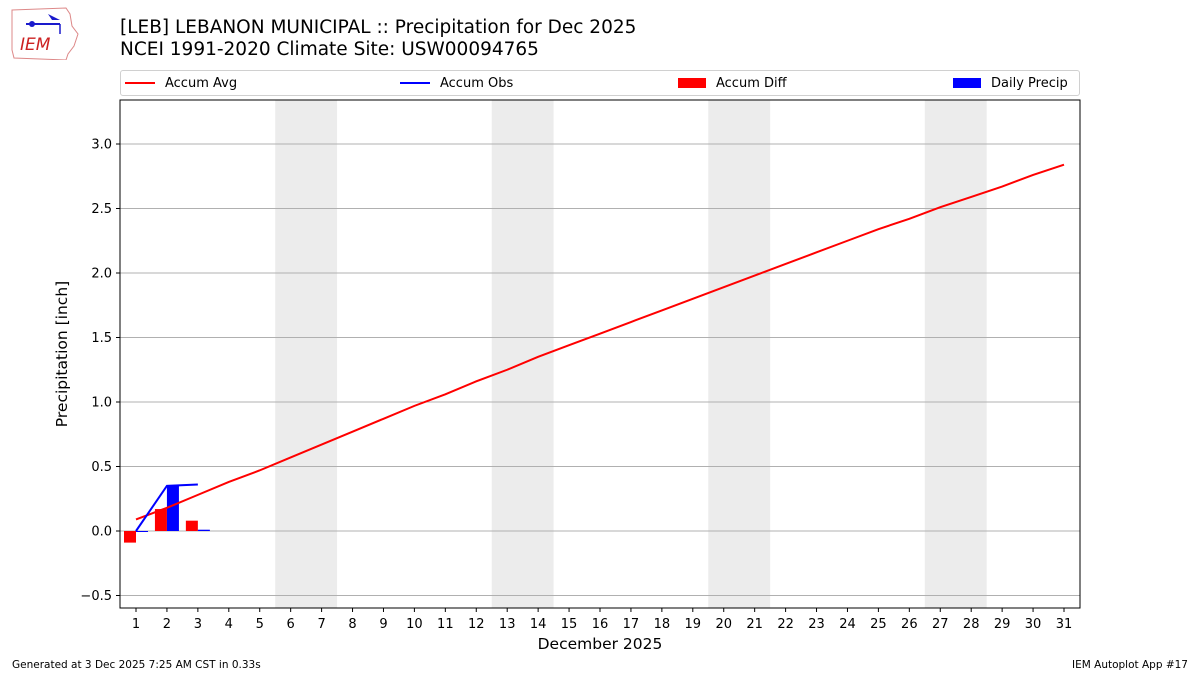  Describe the element at coordinates (101, 209) in the screenshot. I see `y-tick-label: 2.5` at that location.